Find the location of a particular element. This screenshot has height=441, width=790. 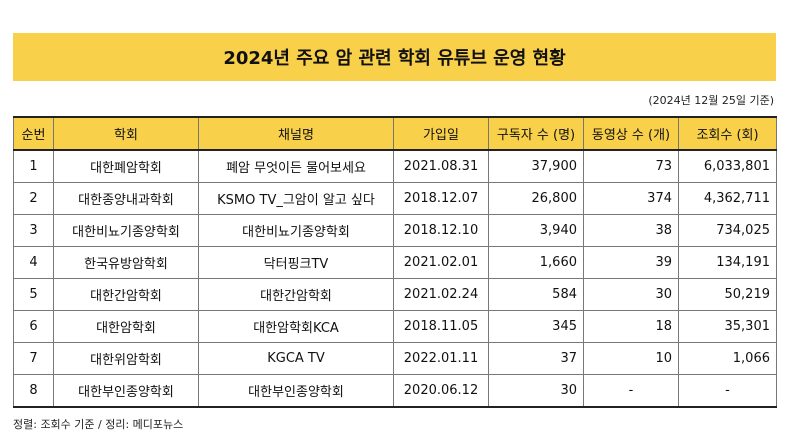

channel-cell: 폐암 무엇이든 물어보세요 is located at coordinates (296, 166).